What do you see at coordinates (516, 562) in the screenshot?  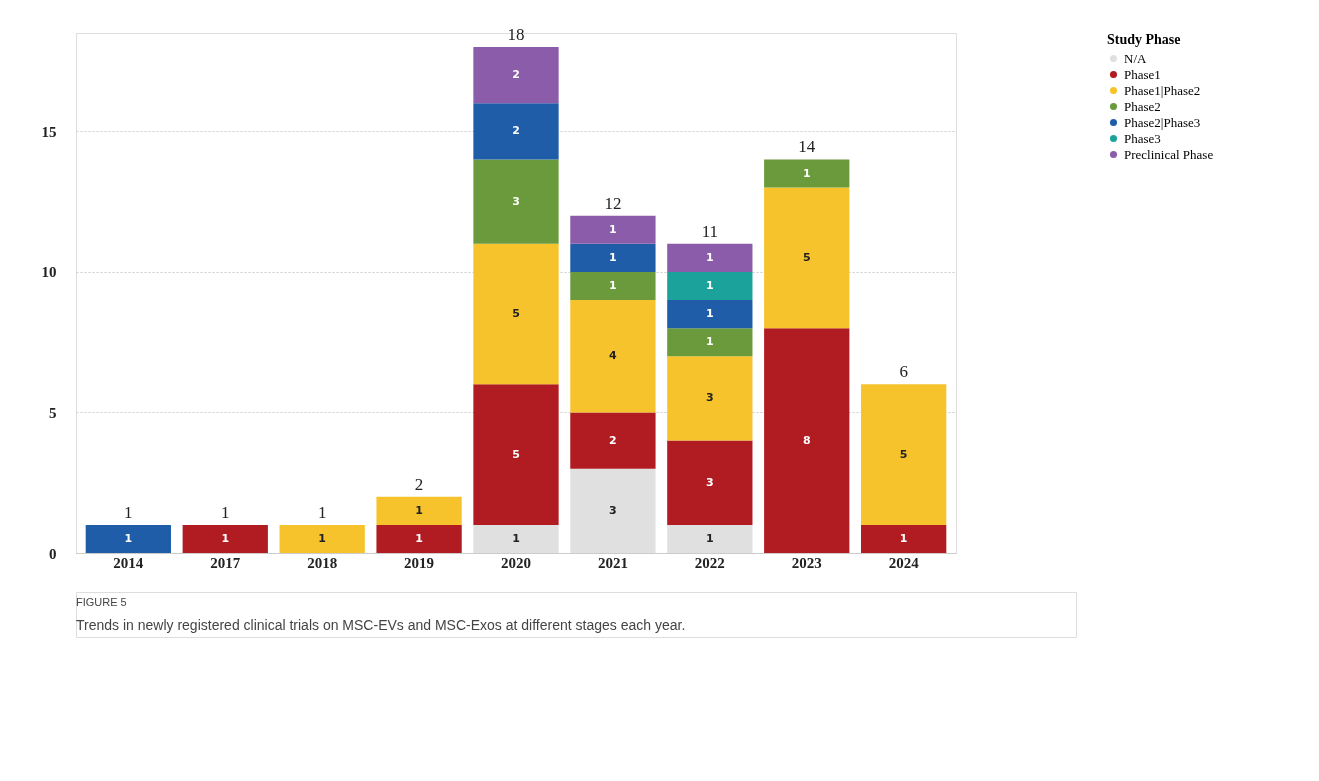 I see `x-tick-label: 2020` at bounding box center [516, 562].